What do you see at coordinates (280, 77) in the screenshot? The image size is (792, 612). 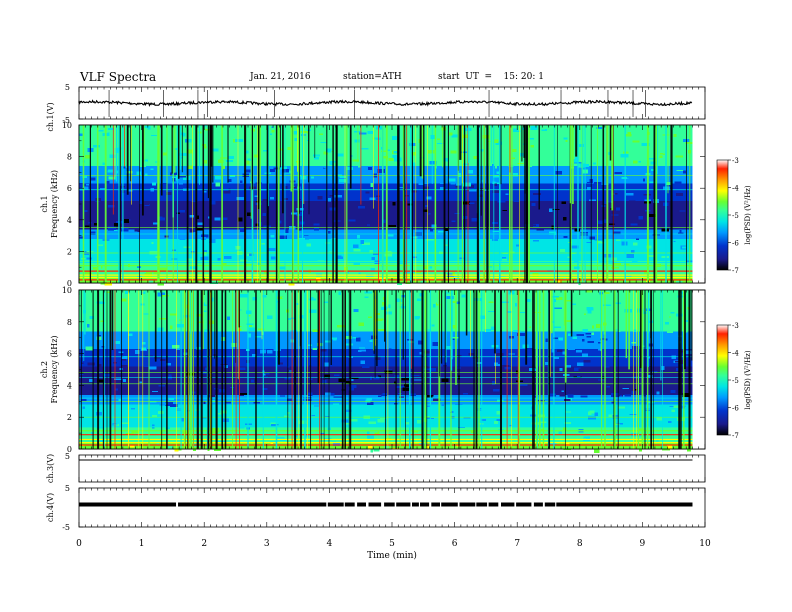 I see `recording-date: Jan. 21, 2016` at bounding box center [280, 77].